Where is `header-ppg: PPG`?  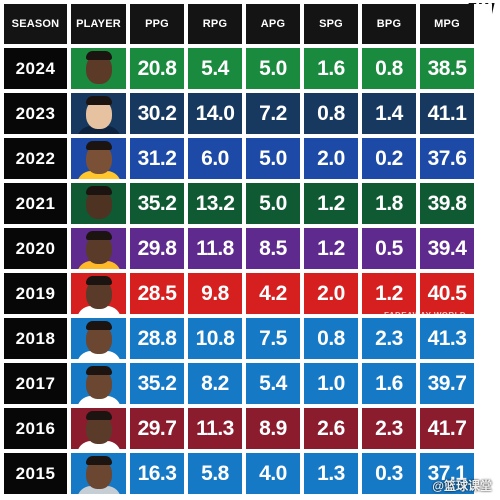
header-ppg: PPG is located at coordinates (157, 24).